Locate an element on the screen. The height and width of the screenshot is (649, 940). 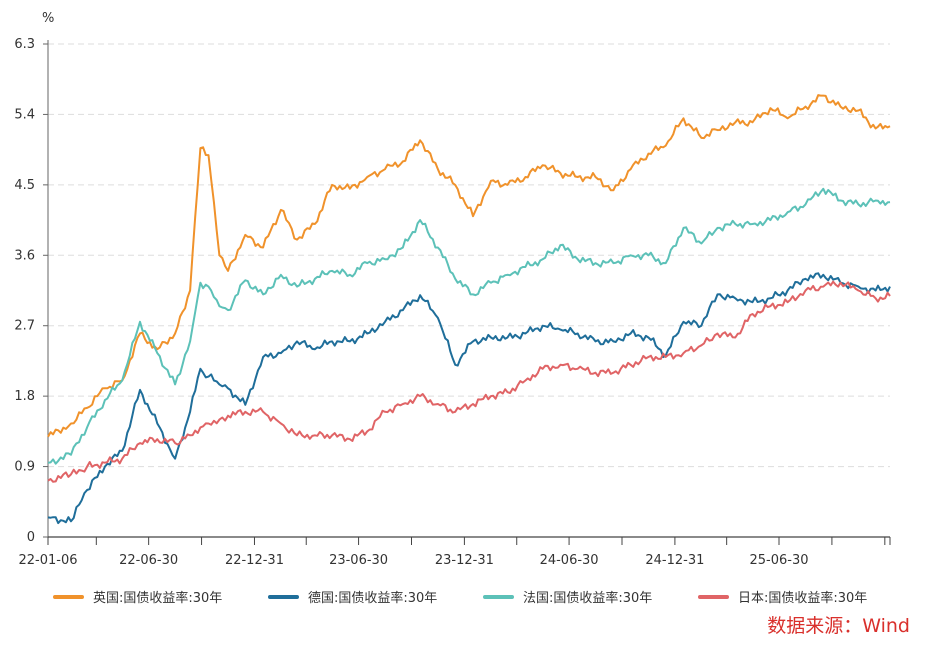
x-tick-label: 22-06-30 is located at coordinates (148, 560).